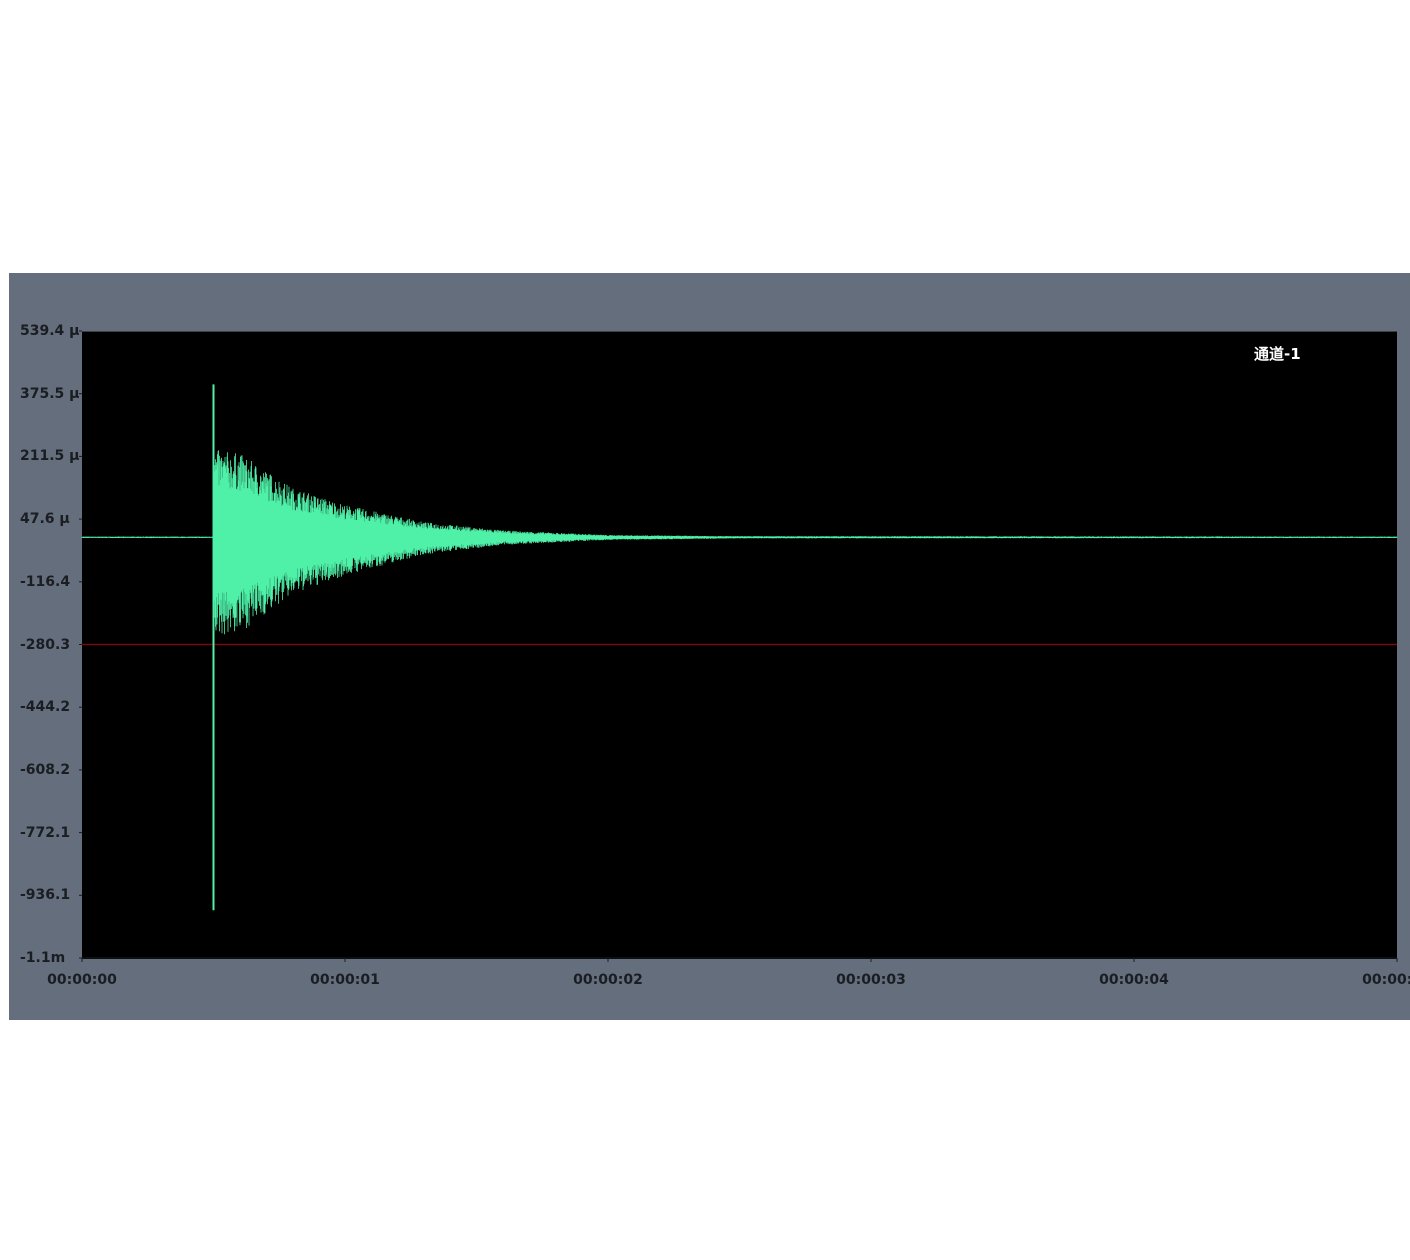  Describe the element at coordinates (82, 980) in the screenshot. I see `x-tick-label: 00:00:00` at that location.